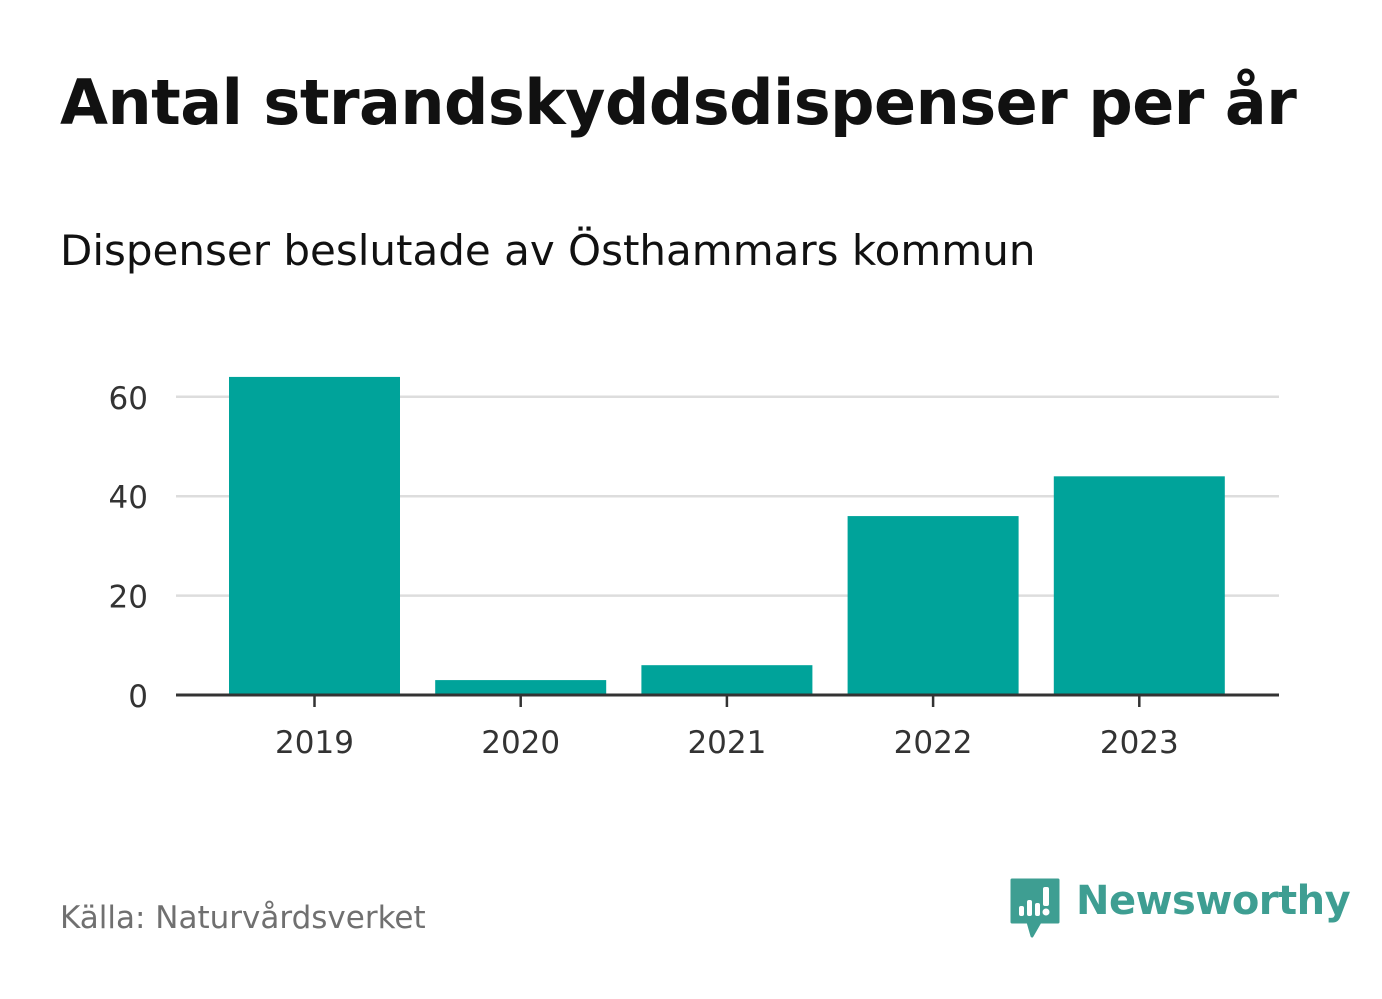 Image resolution: width=1382 pixels, height=999 pixels. I want to click on y-tick-label: 20, so click(128, 598).